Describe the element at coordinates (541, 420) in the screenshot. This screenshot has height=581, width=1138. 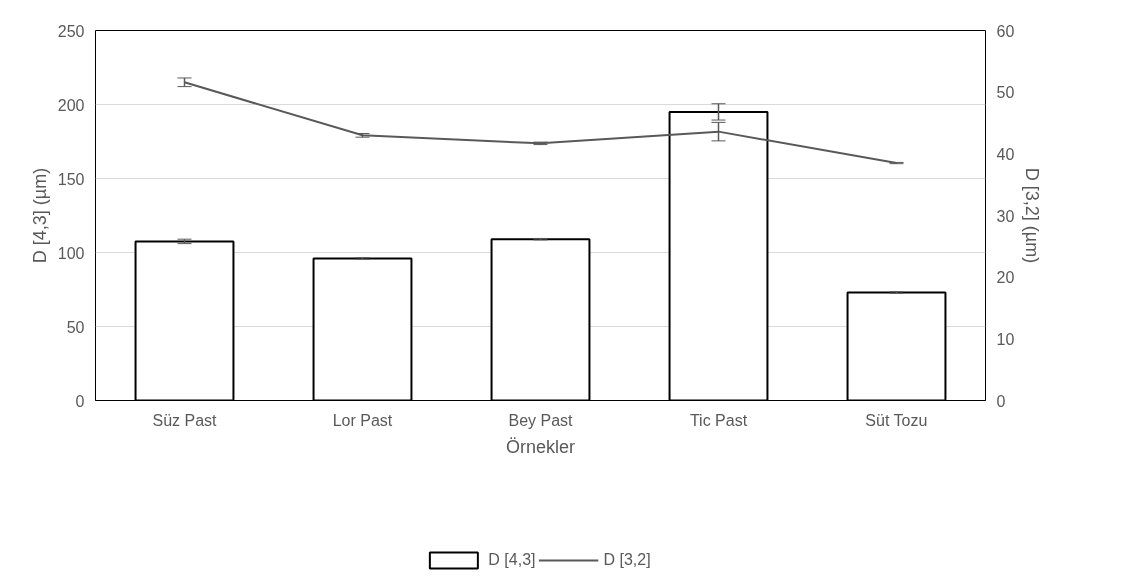
I see `x-tick-label: Bey Past` at that location.